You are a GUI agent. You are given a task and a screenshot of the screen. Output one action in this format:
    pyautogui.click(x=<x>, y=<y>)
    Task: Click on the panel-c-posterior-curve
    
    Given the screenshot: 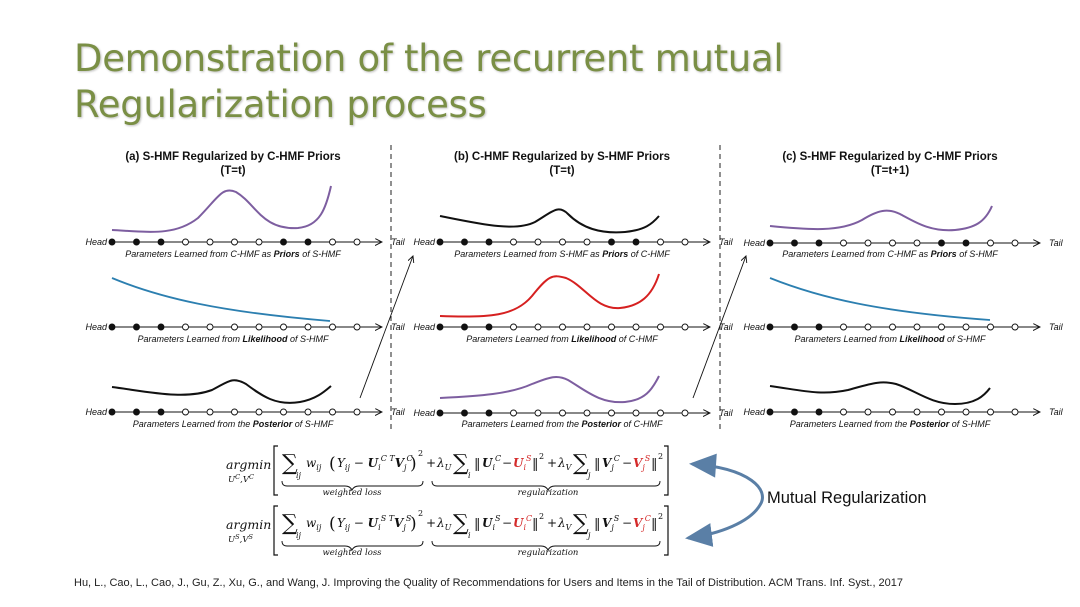 What is the action you would take?
    pyautogui.click(x=880, y=393)
    